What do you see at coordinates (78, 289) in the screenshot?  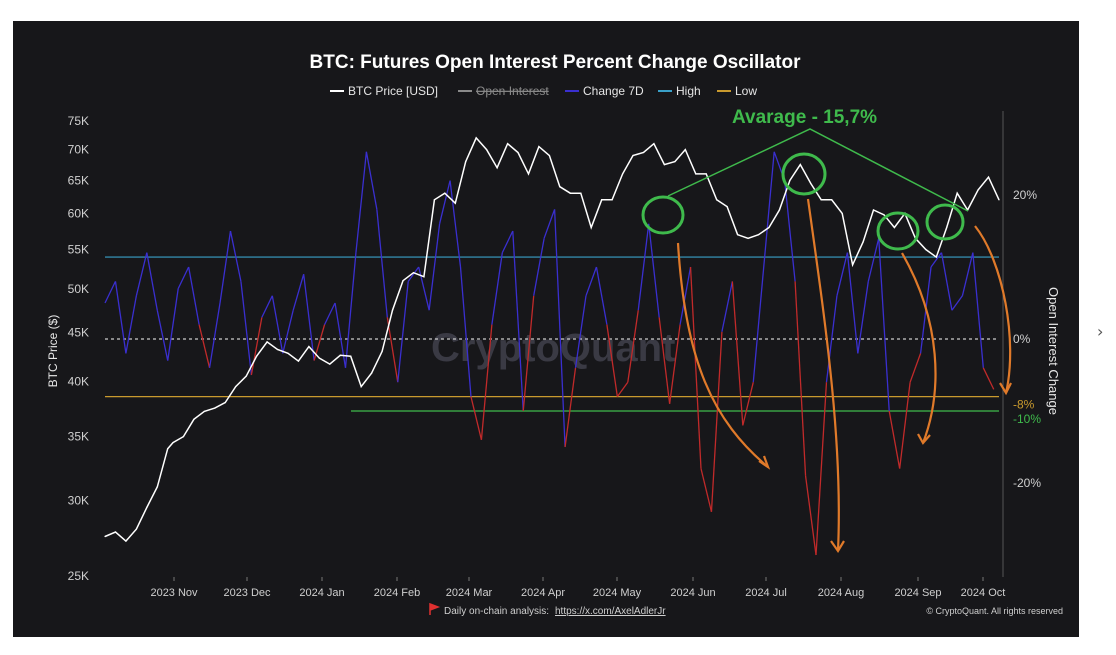 I see `y-tick-label: 50K` at bounding box center [78, 289].